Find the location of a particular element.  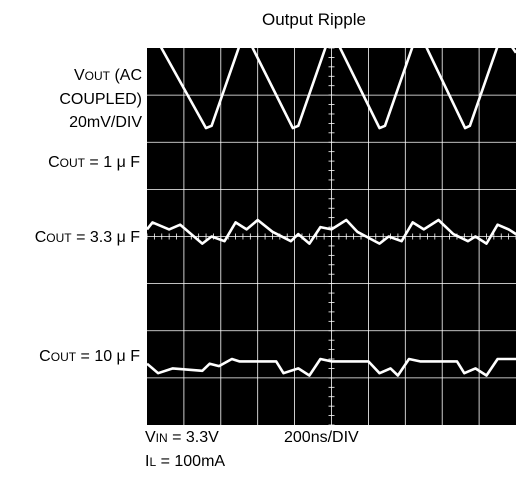

vout-suffix: (AC is located at coordinates (126, 75).